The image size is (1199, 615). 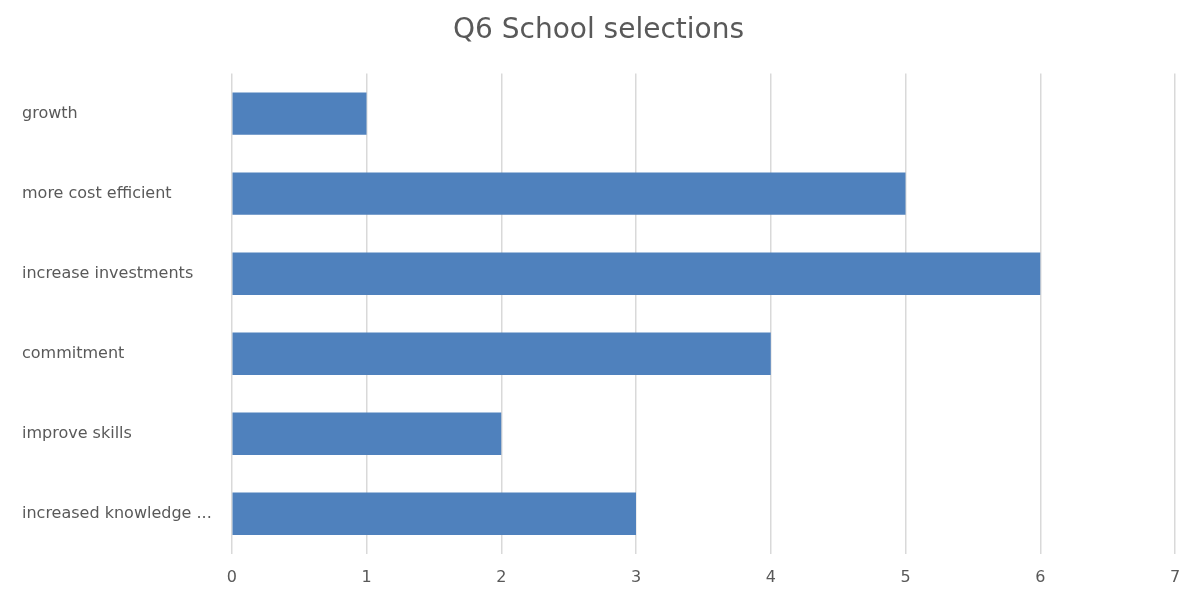 What do you see at coordinates (501, 576) in the screenshot?
I see `x-tick-label: 2` at bounding box center [501, 576].